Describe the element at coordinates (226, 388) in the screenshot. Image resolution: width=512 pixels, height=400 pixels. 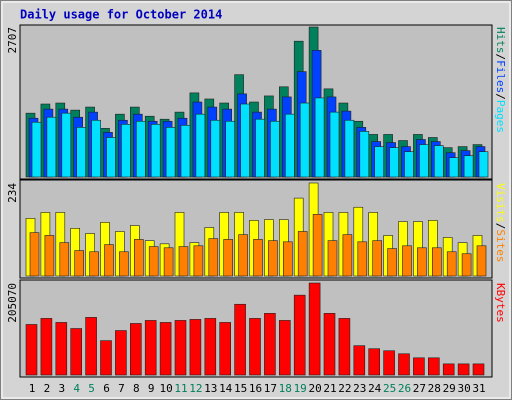
I see `x-tick-label: 14` at that location.